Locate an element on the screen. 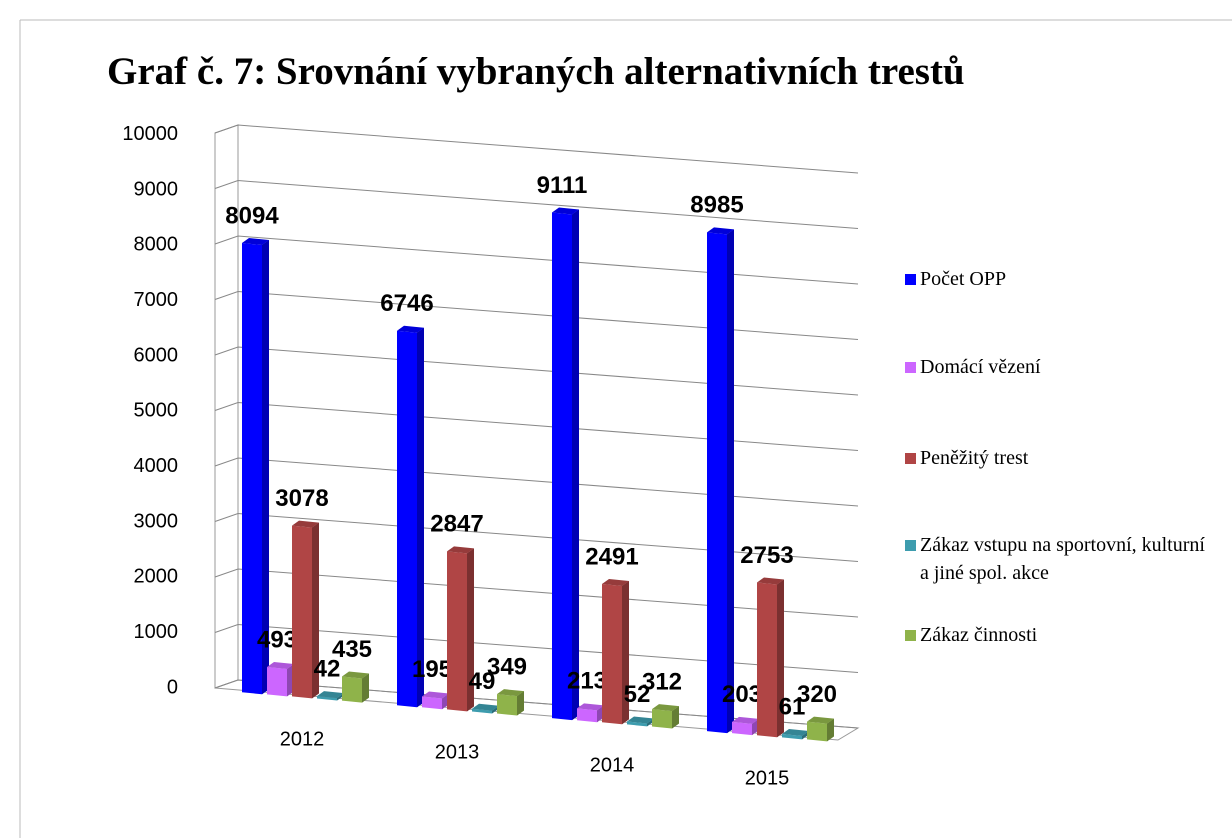 The height and width of the screenshot is (838, 1232). value-label: 493 is located at coordinates (277, 639).